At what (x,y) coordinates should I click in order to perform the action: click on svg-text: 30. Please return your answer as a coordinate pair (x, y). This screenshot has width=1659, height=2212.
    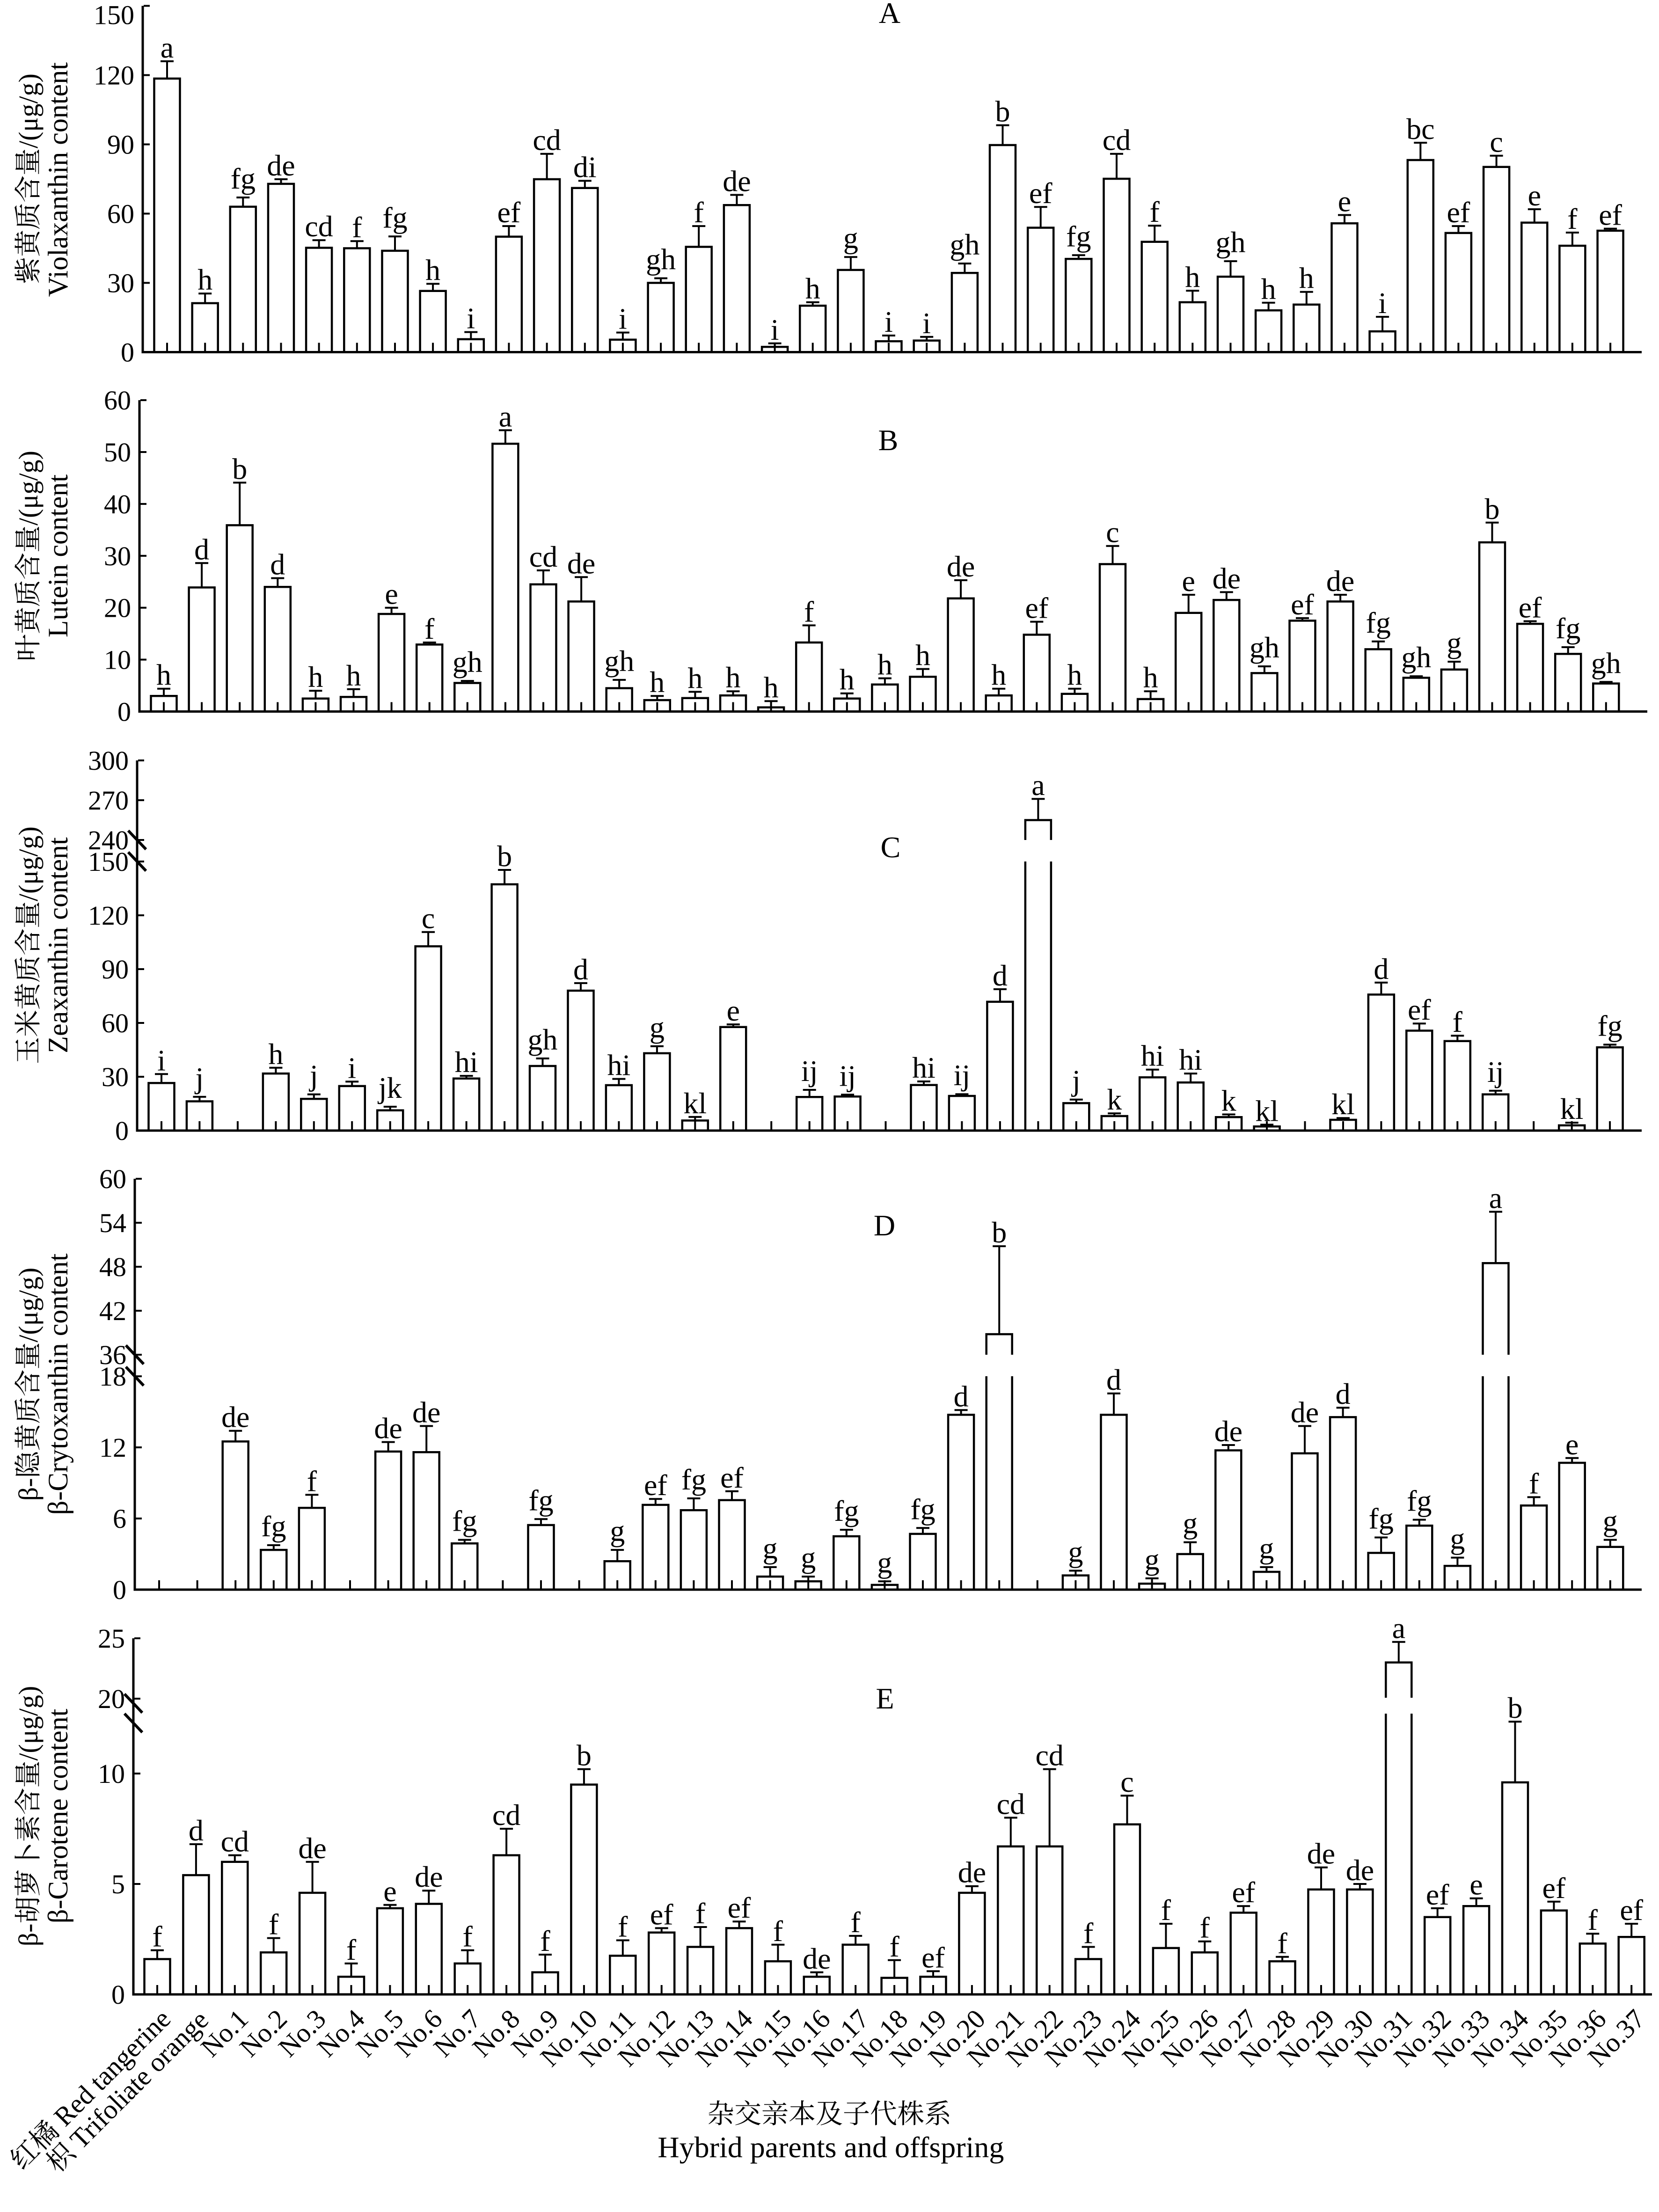
    Looking at the image, I should click on (120, 283).